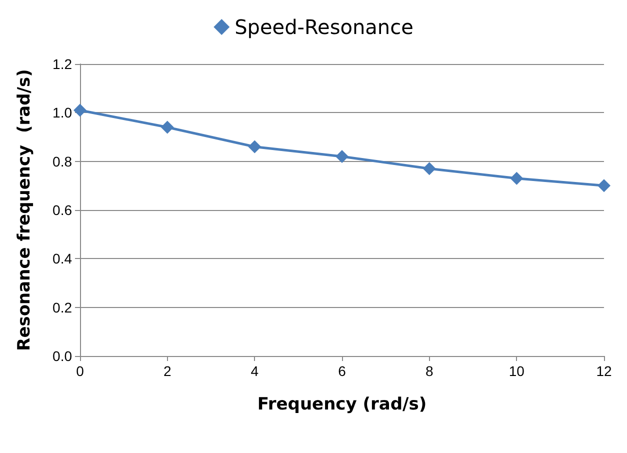 The height and width of the screenshot is (453, 627). Describe the element at coordinates (80, 371) in the screenshot. I see `x-tick-label: 0` at that location.